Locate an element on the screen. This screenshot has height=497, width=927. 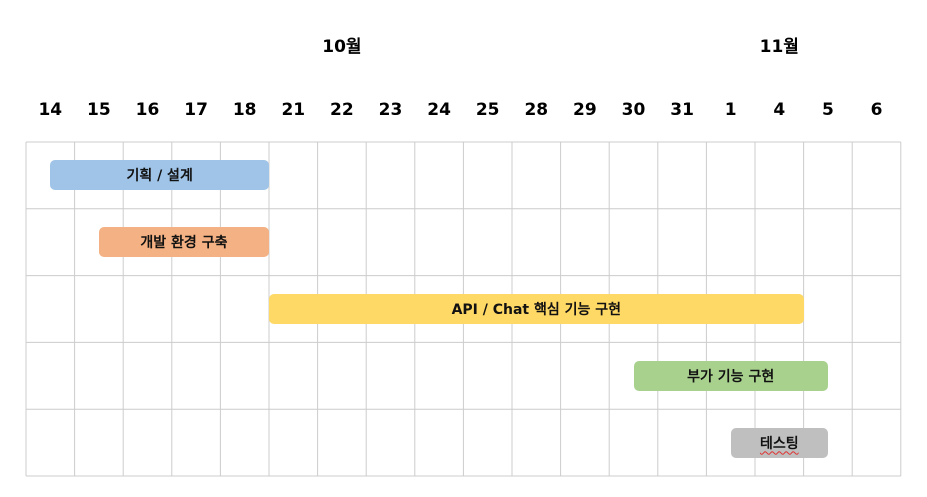
day-tick-label: 6 is located at coordinates (876, 110).